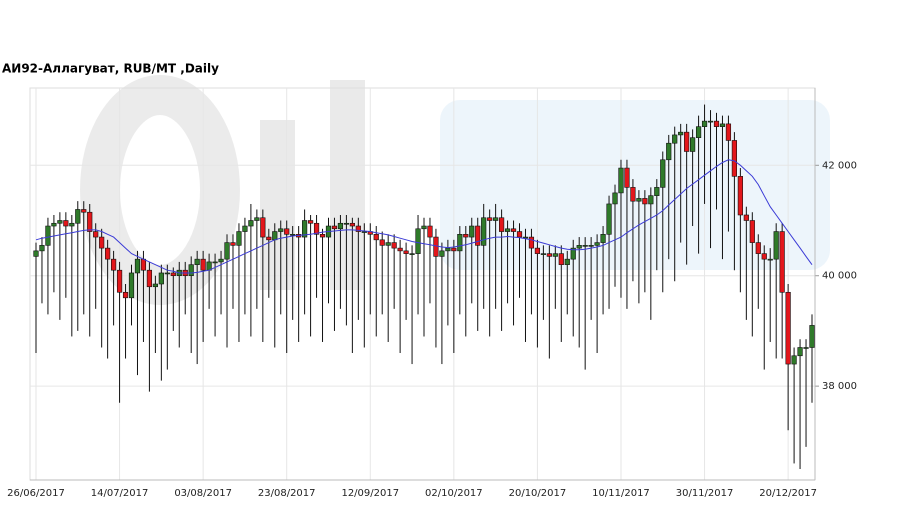  Describe the element at coordinates (454, 493) in the screenshot. I see `x-tick-label: 02/10/2017` at that location.